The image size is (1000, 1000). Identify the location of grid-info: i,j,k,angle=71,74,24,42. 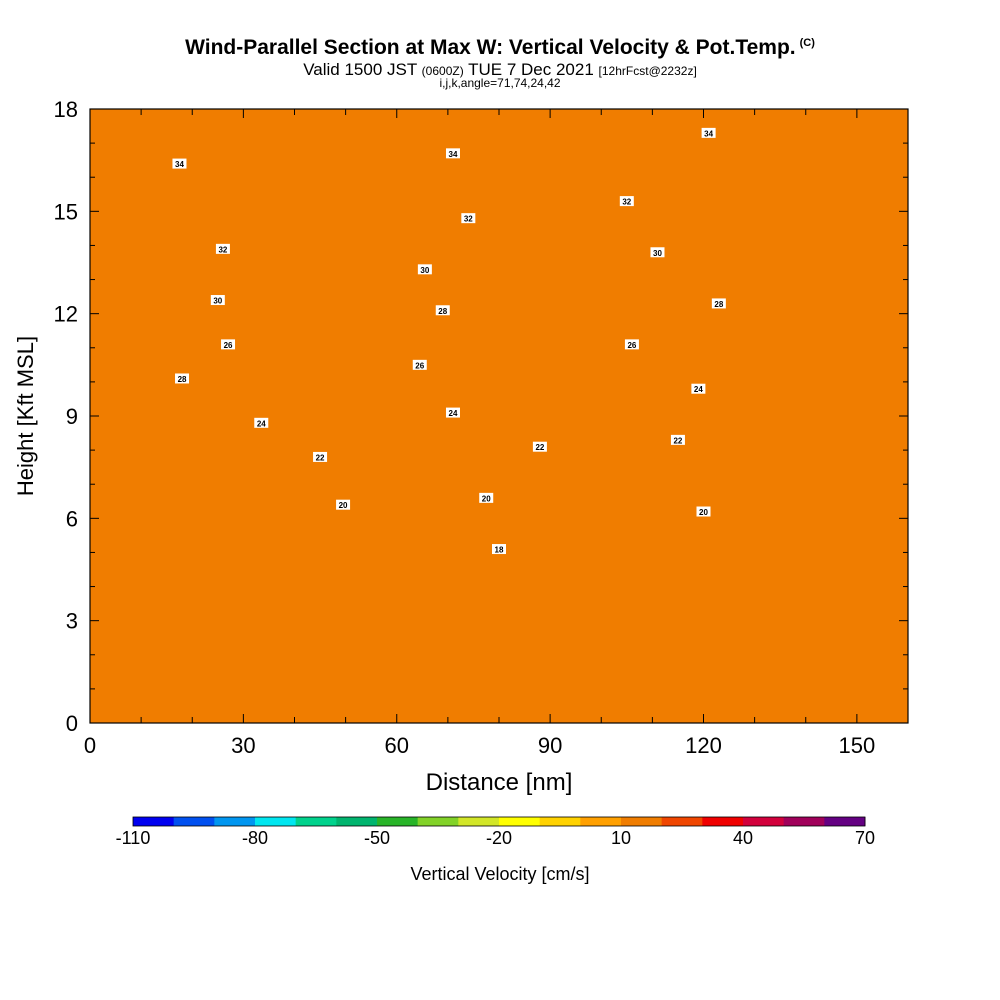
(500, 83).